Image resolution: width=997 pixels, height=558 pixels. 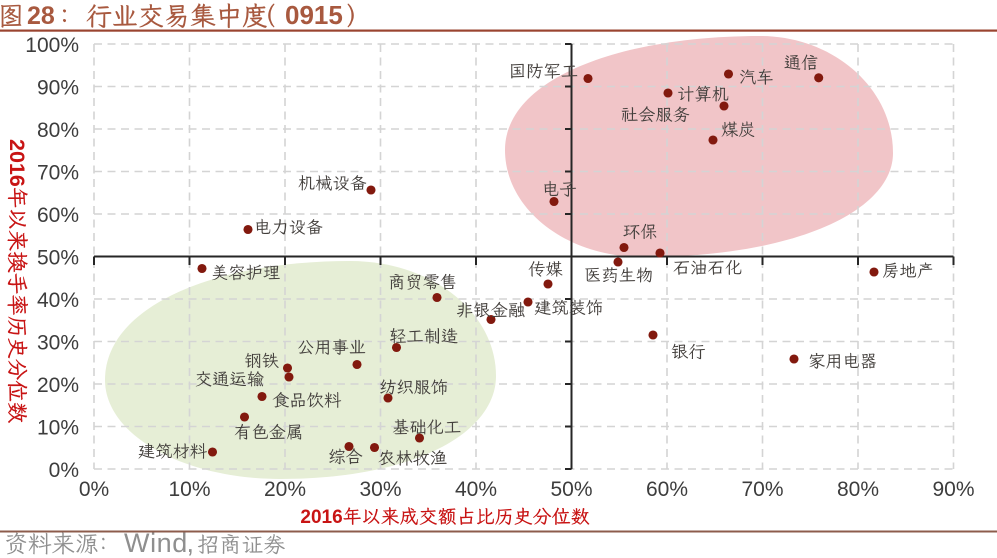 What do you see at coordinates (52, 45) in the screenshot?
I see `svg-text: 100%` at bounding box center [52, 45].